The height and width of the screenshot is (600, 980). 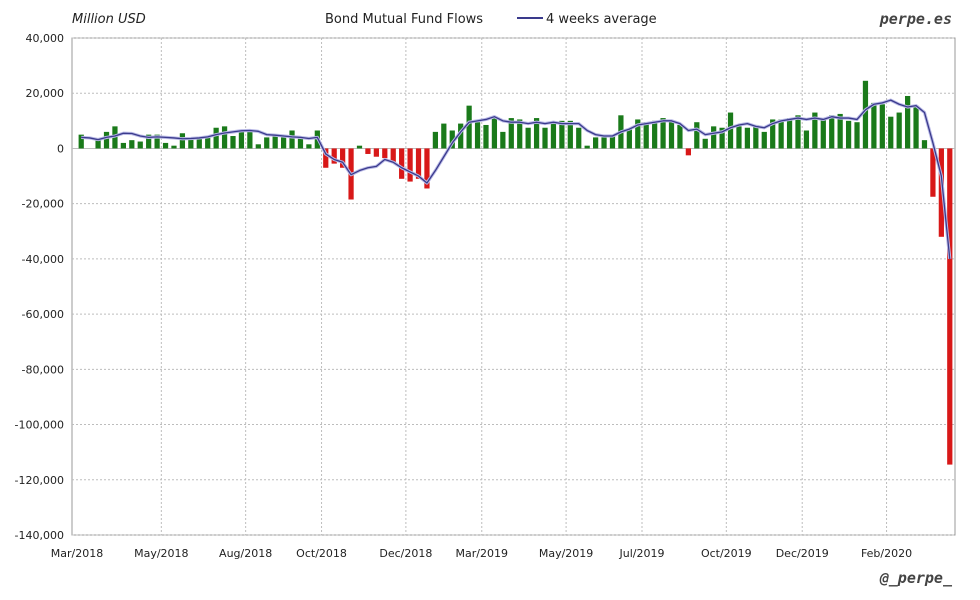 What do you see at coordinates (802, 553) in the screenshot?
I see `x-tick-label: Dec/2019` at bounding box center [802, 553].